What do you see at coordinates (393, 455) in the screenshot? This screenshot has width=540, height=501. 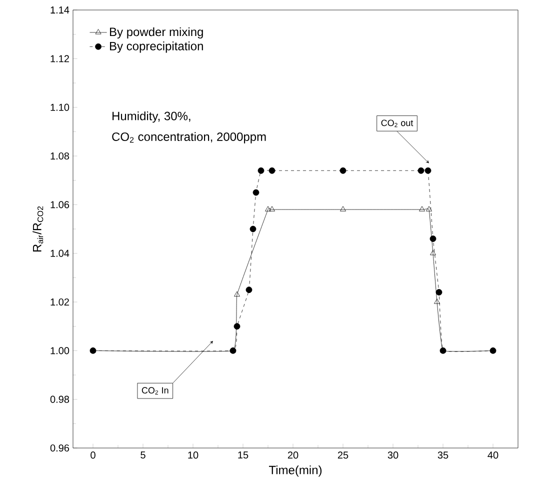 I see `x-tick-label: 30` at bounding box center [393, 455].